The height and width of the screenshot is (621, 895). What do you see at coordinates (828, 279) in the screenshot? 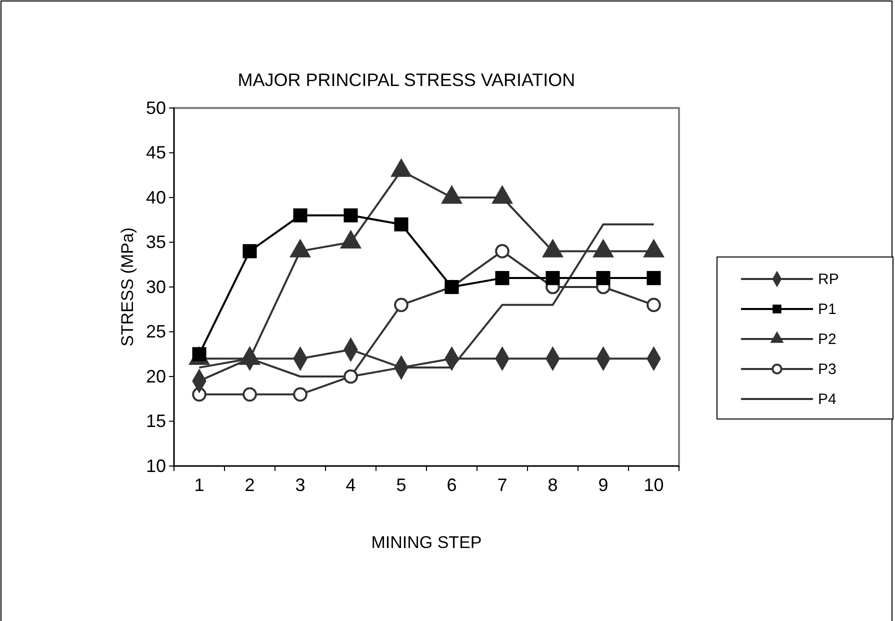
I see `legend-label: RP` at bounding box center [828, 279].